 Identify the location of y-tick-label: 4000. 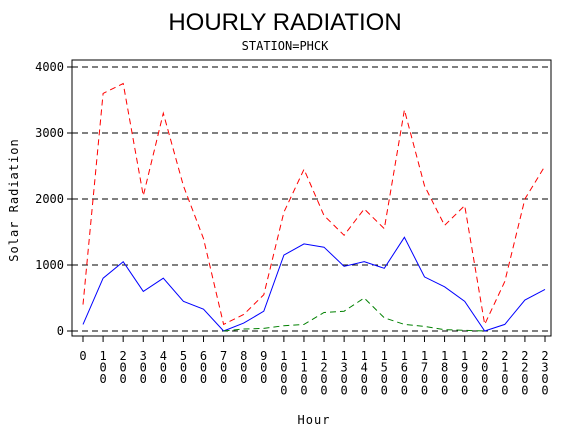
(49, 67).